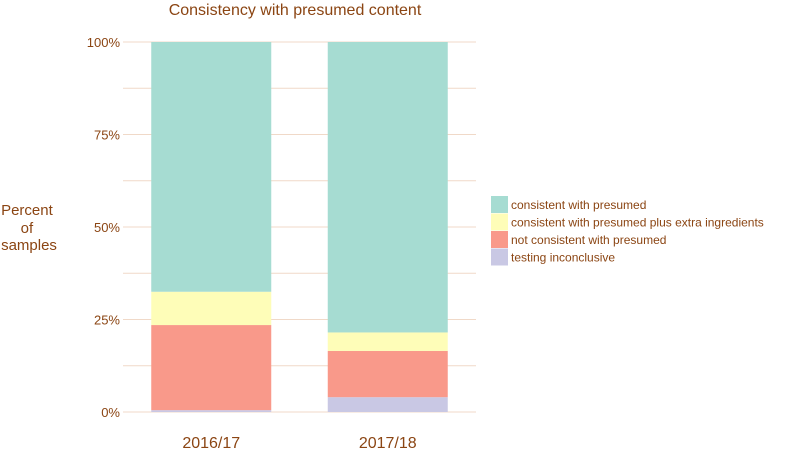 Image resolution: width=800 pixels, height=450 pixels. I want to click on y-axis-label-line-3: samples, so click(29, 245).